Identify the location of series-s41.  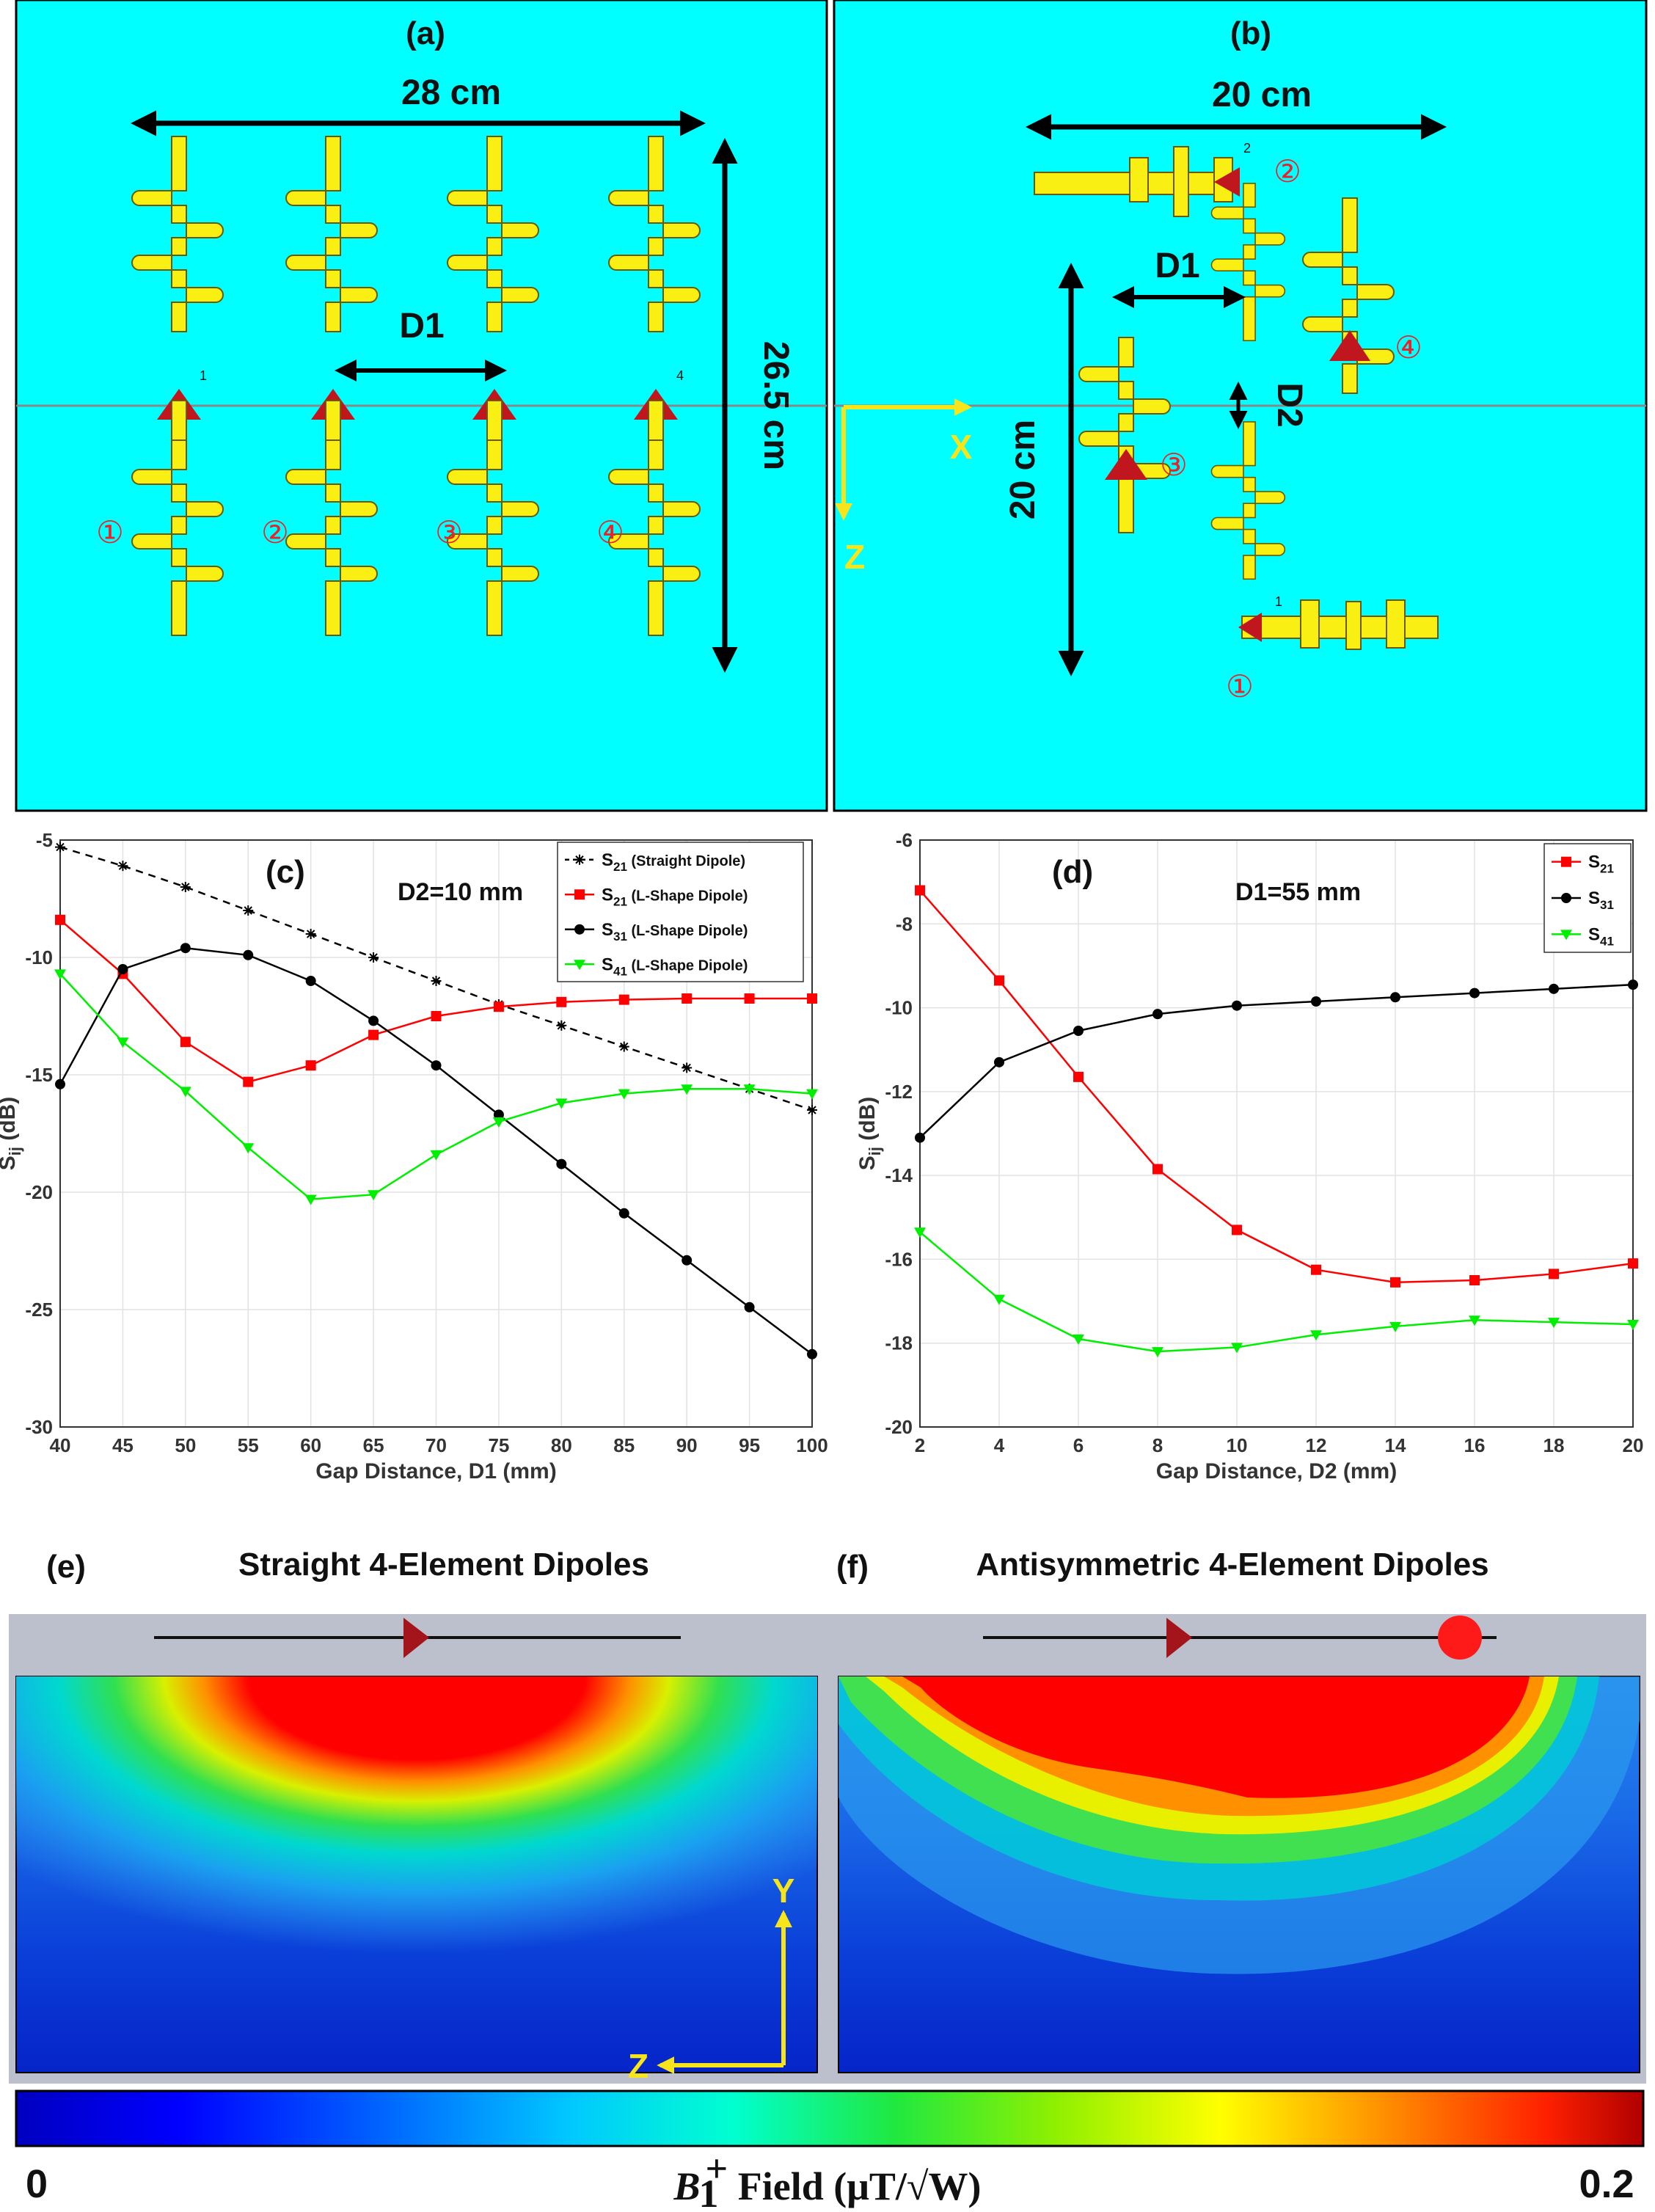
(1276, 1292).